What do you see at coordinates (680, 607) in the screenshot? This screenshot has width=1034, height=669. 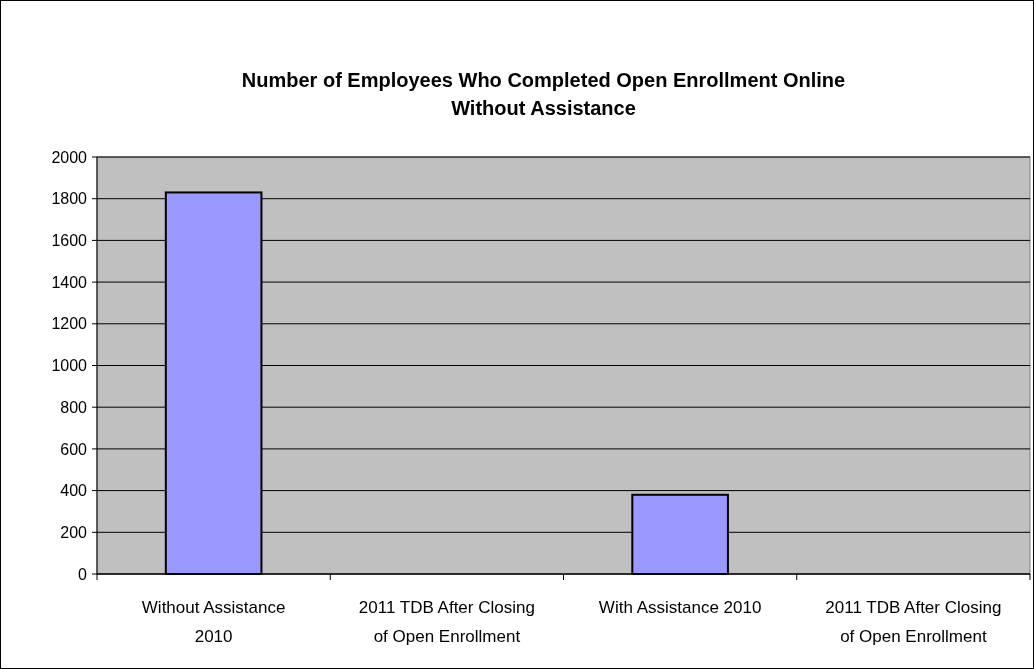 I see `x-tick-label: With Assistance 2010` at bounding box center [680, 607].